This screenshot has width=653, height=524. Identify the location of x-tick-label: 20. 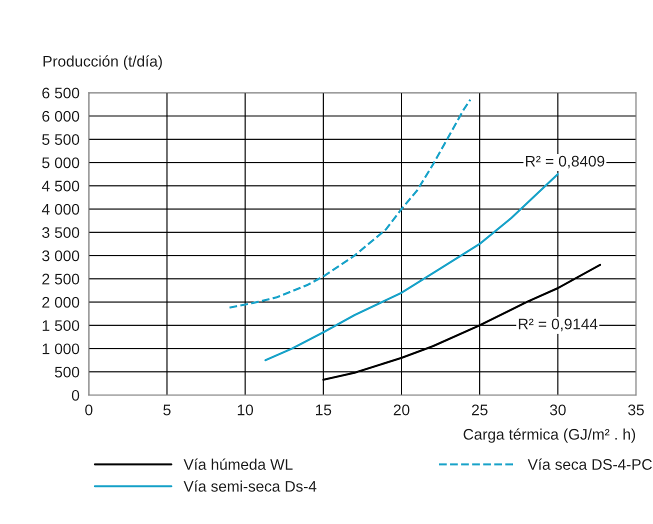
(402, 410).